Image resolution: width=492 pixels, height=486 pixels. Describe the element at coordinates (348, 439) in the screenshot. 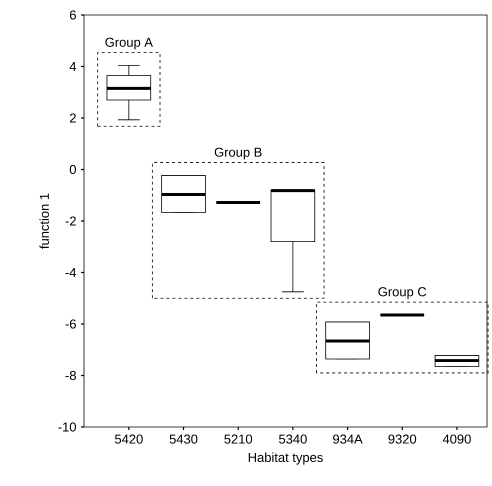

I see `x-tick-label: 934A` at that location.